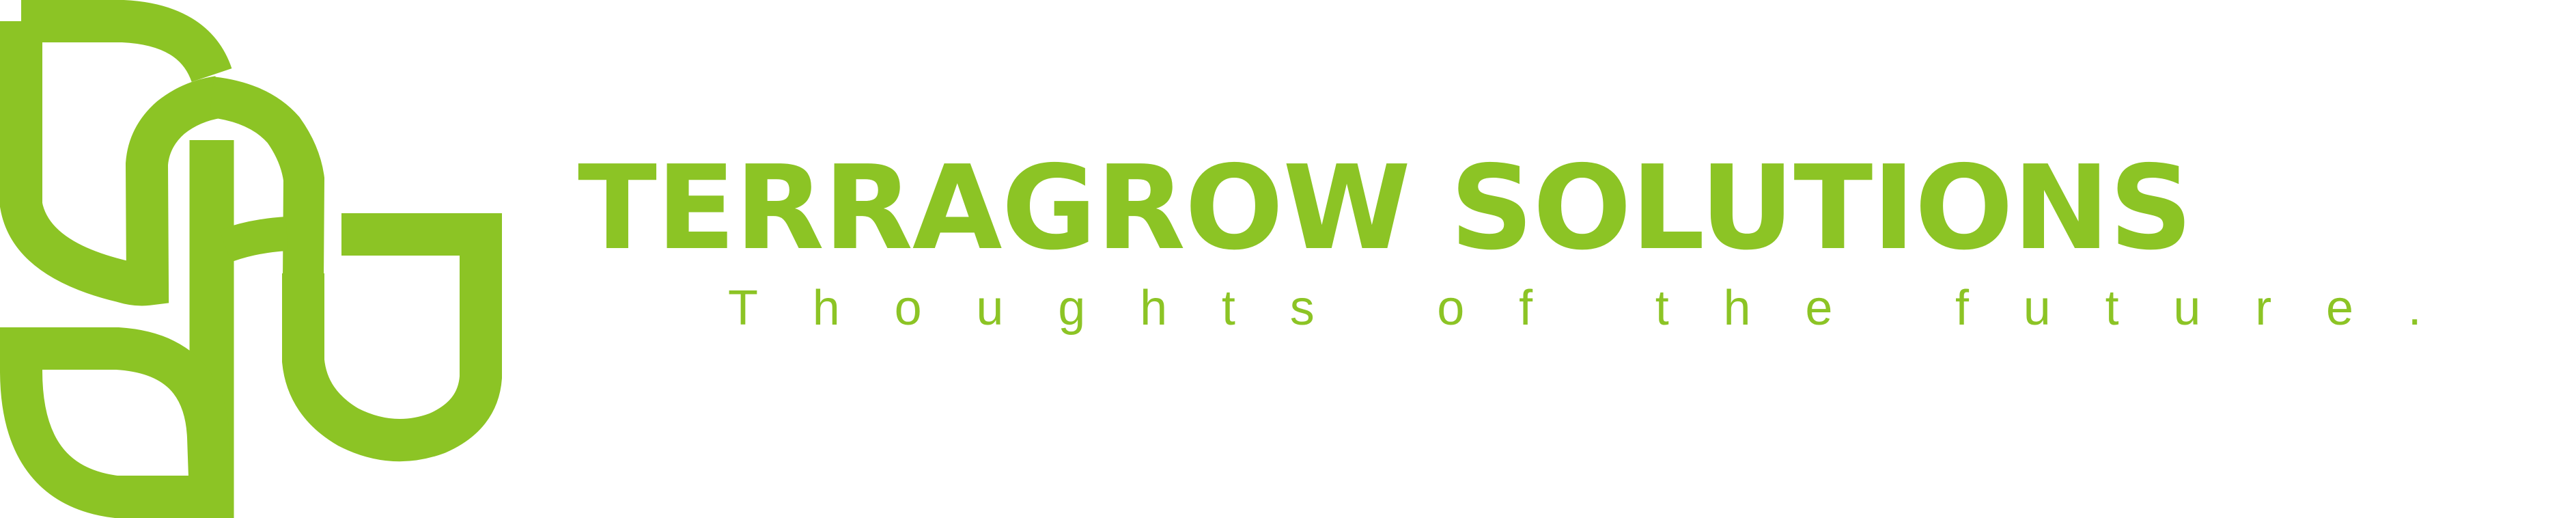 This screenshot has width=2576, height=518. Describe the element at coordinates (2414, 308) in the screenshot. I see `tagline-char: .` at that location.